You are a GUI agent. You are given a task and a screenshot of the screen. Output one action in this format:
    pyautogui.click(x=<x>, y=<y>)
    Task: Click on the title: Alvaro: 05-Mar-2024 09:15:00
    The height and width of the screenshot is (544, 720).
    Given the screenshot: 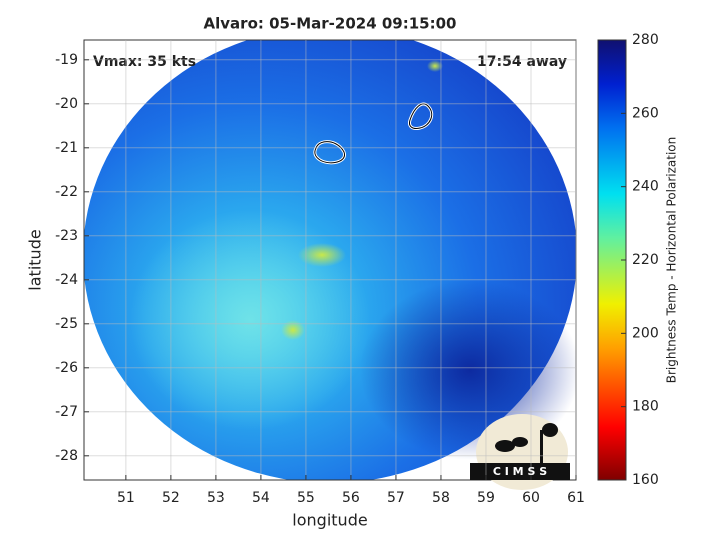 What is the action you would take?
    pyautogui.click(x=330, y=24)
    